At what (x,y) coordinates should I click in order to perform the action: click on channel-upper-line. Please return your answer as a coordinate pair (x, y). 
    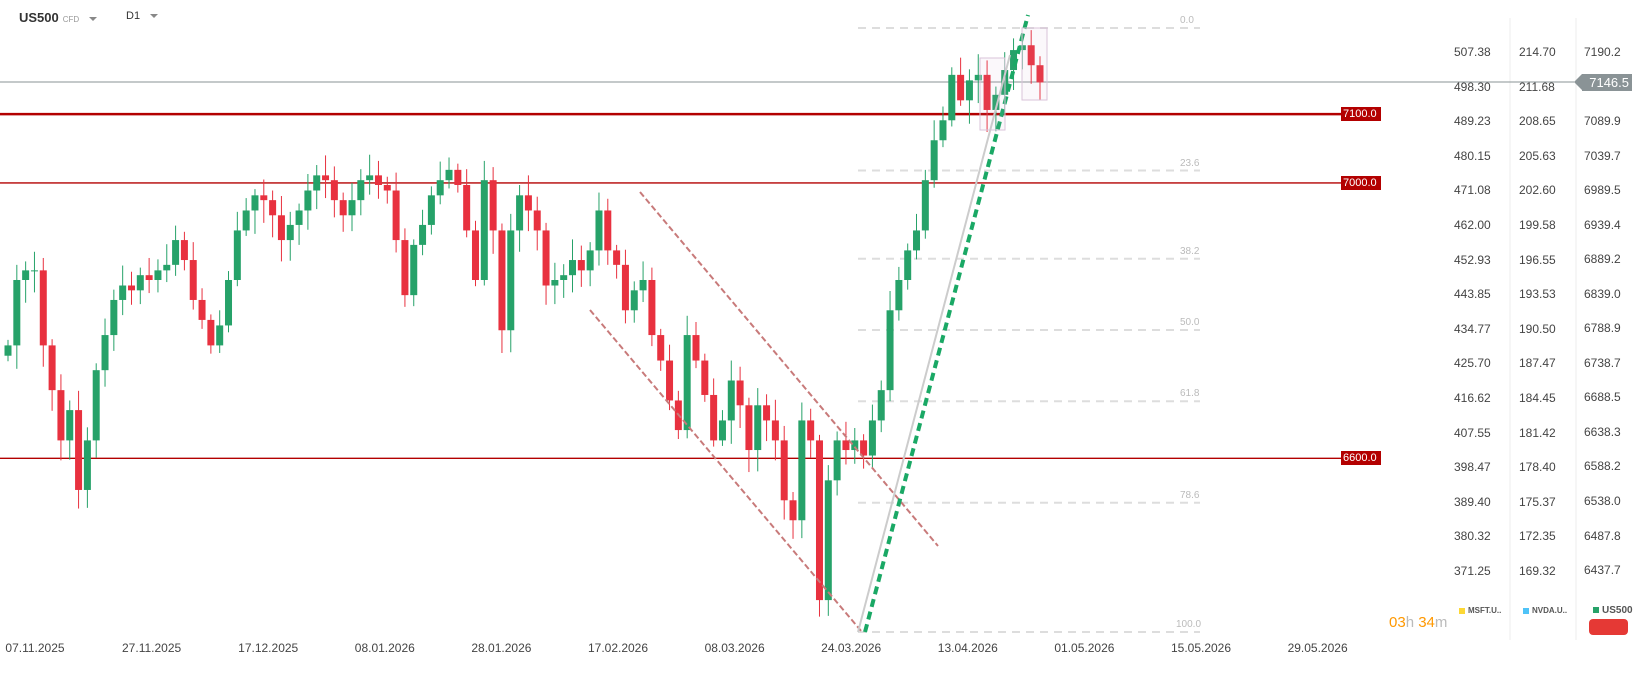
    Looking at the image, I should click on (789, 369).